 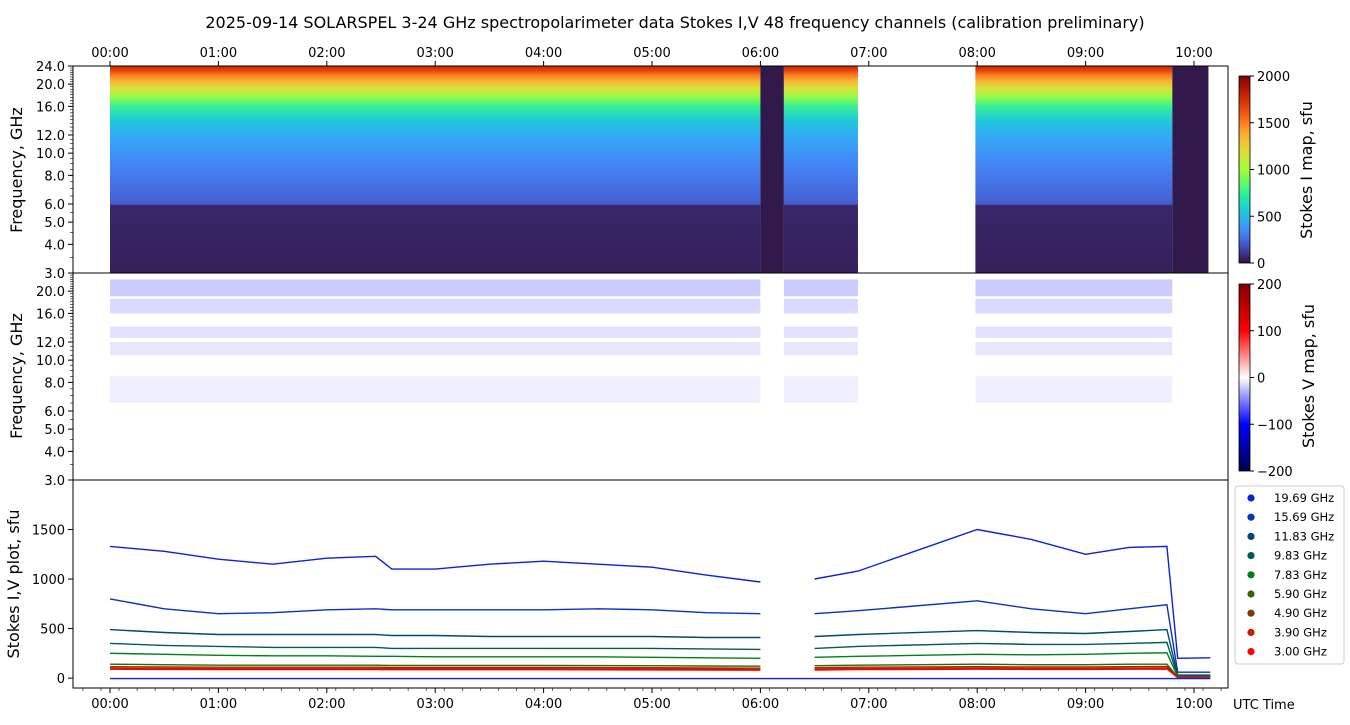 I want to click on colorbar-tick-label: −200, so click(x=1275, y=472).